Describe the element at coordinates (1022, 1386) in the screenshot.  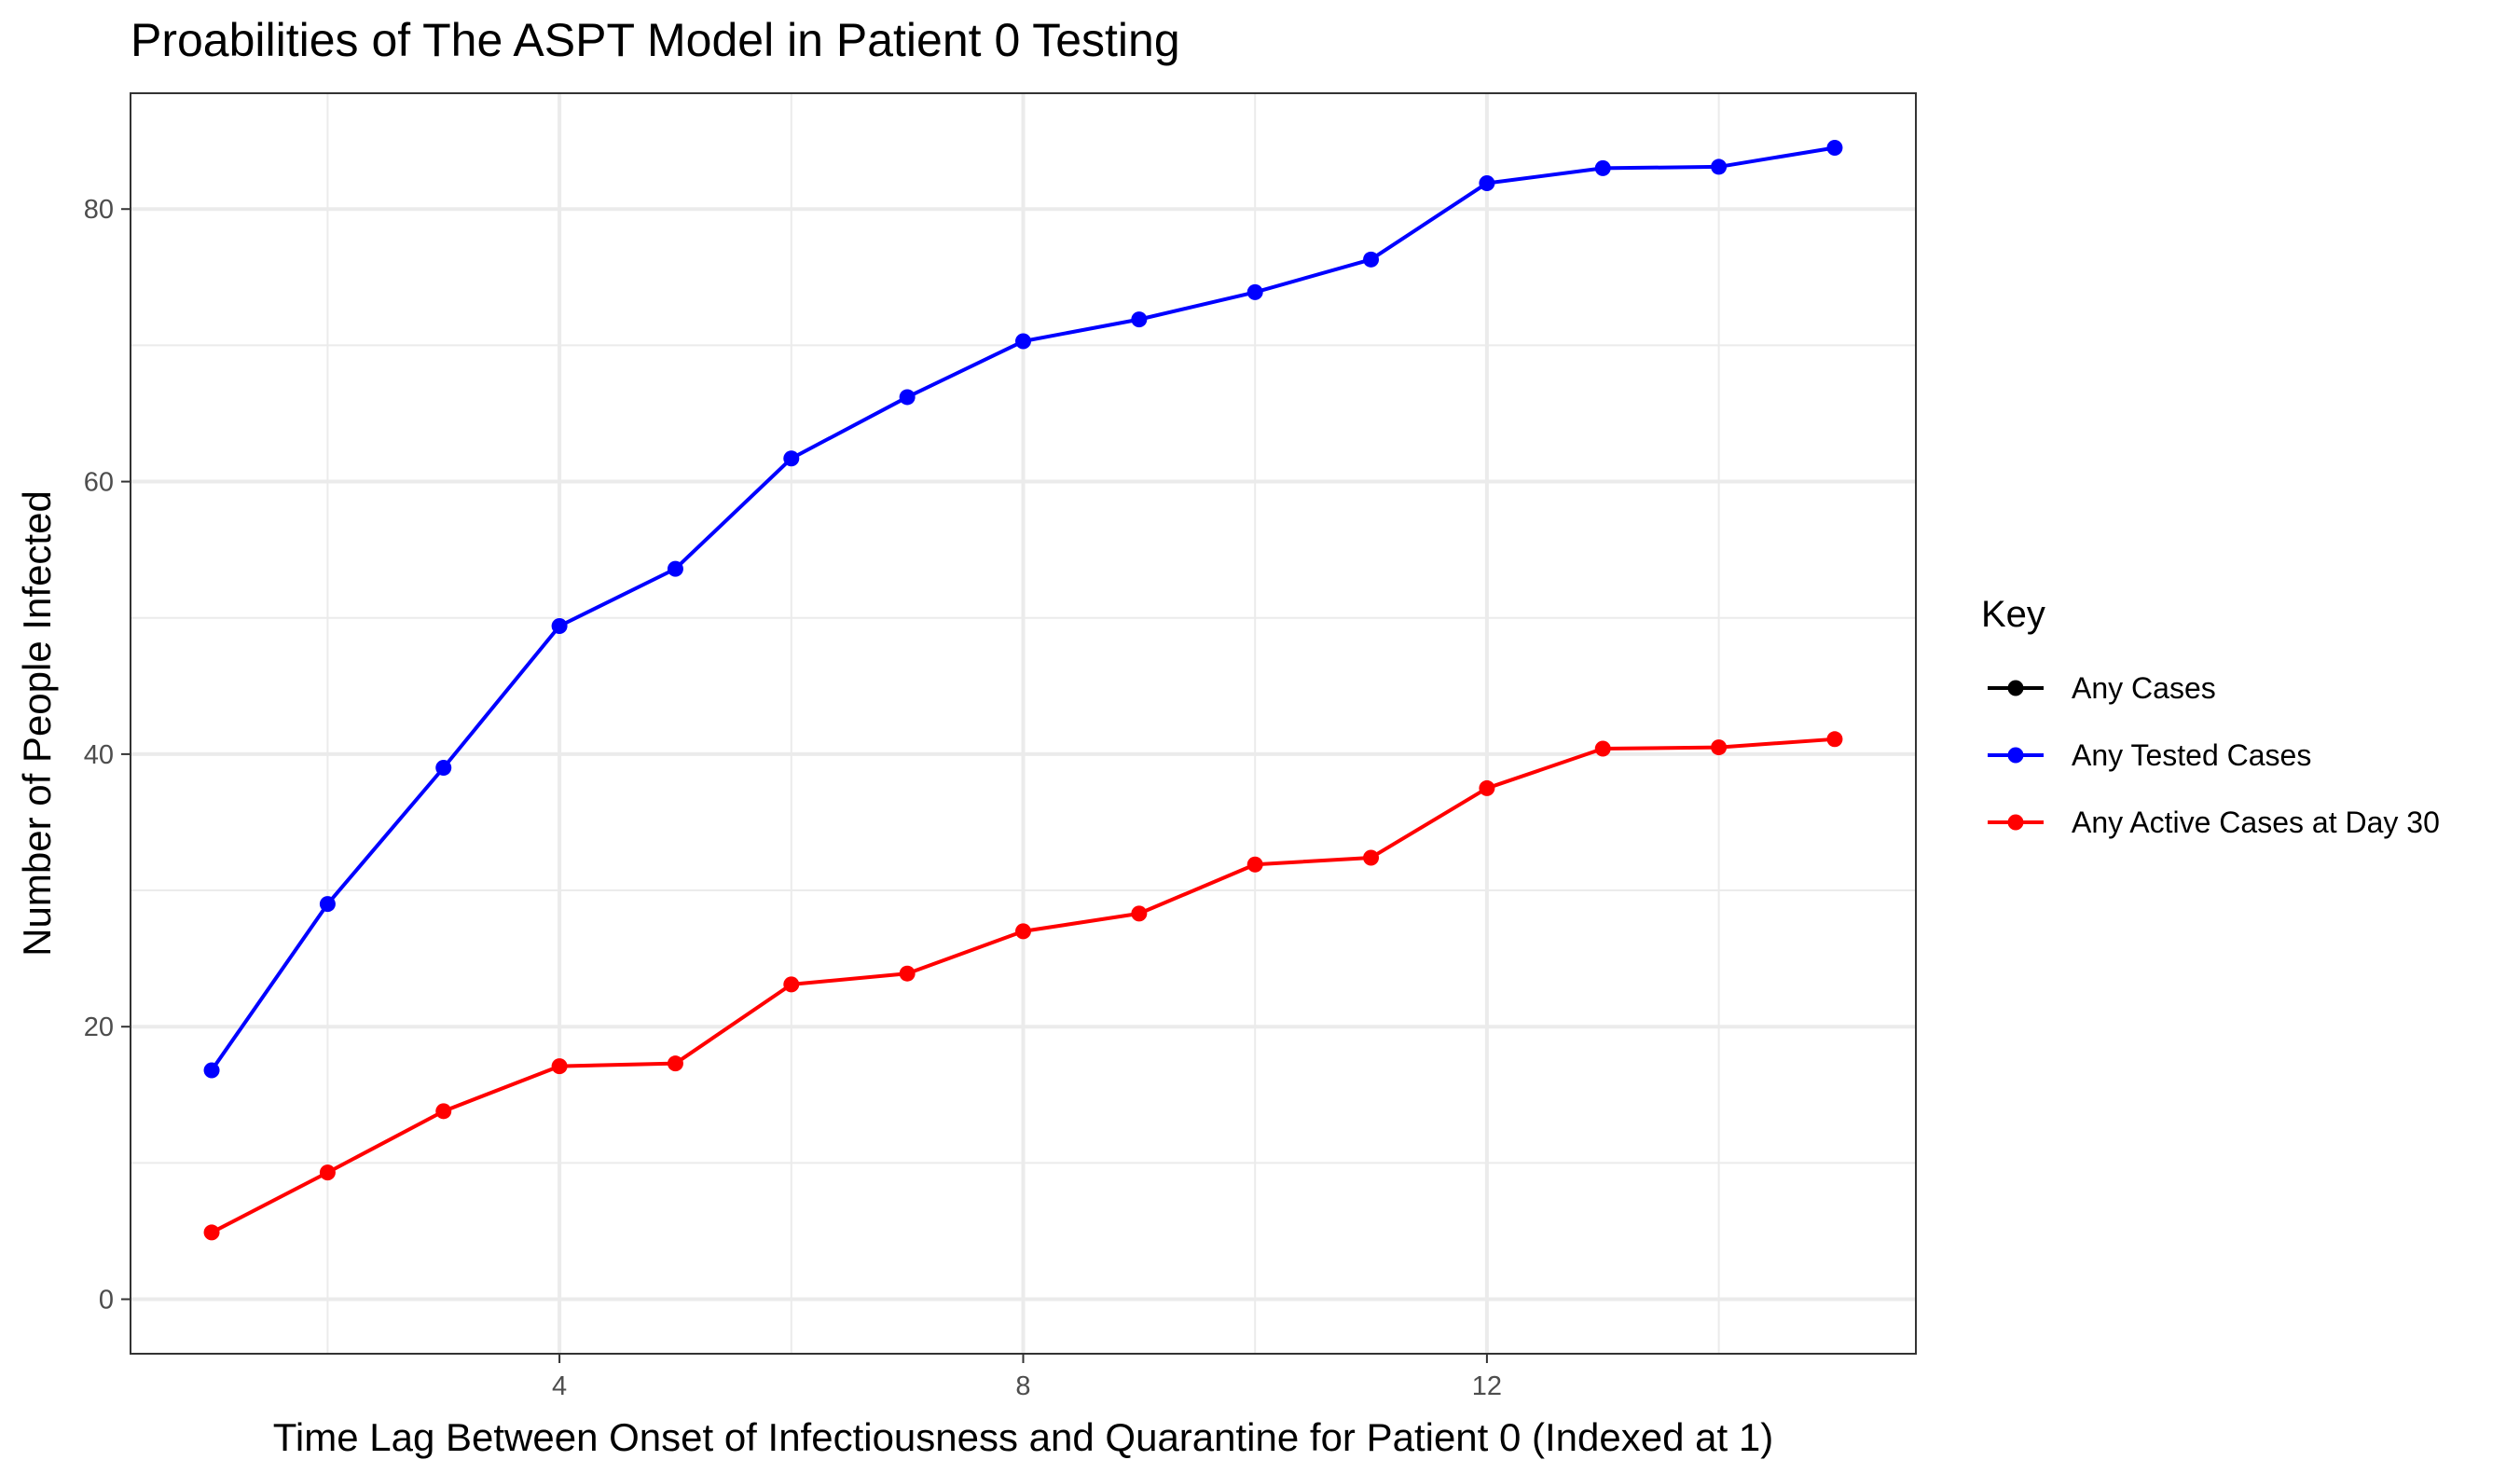
I see `x-tick-label: 8` at that location.